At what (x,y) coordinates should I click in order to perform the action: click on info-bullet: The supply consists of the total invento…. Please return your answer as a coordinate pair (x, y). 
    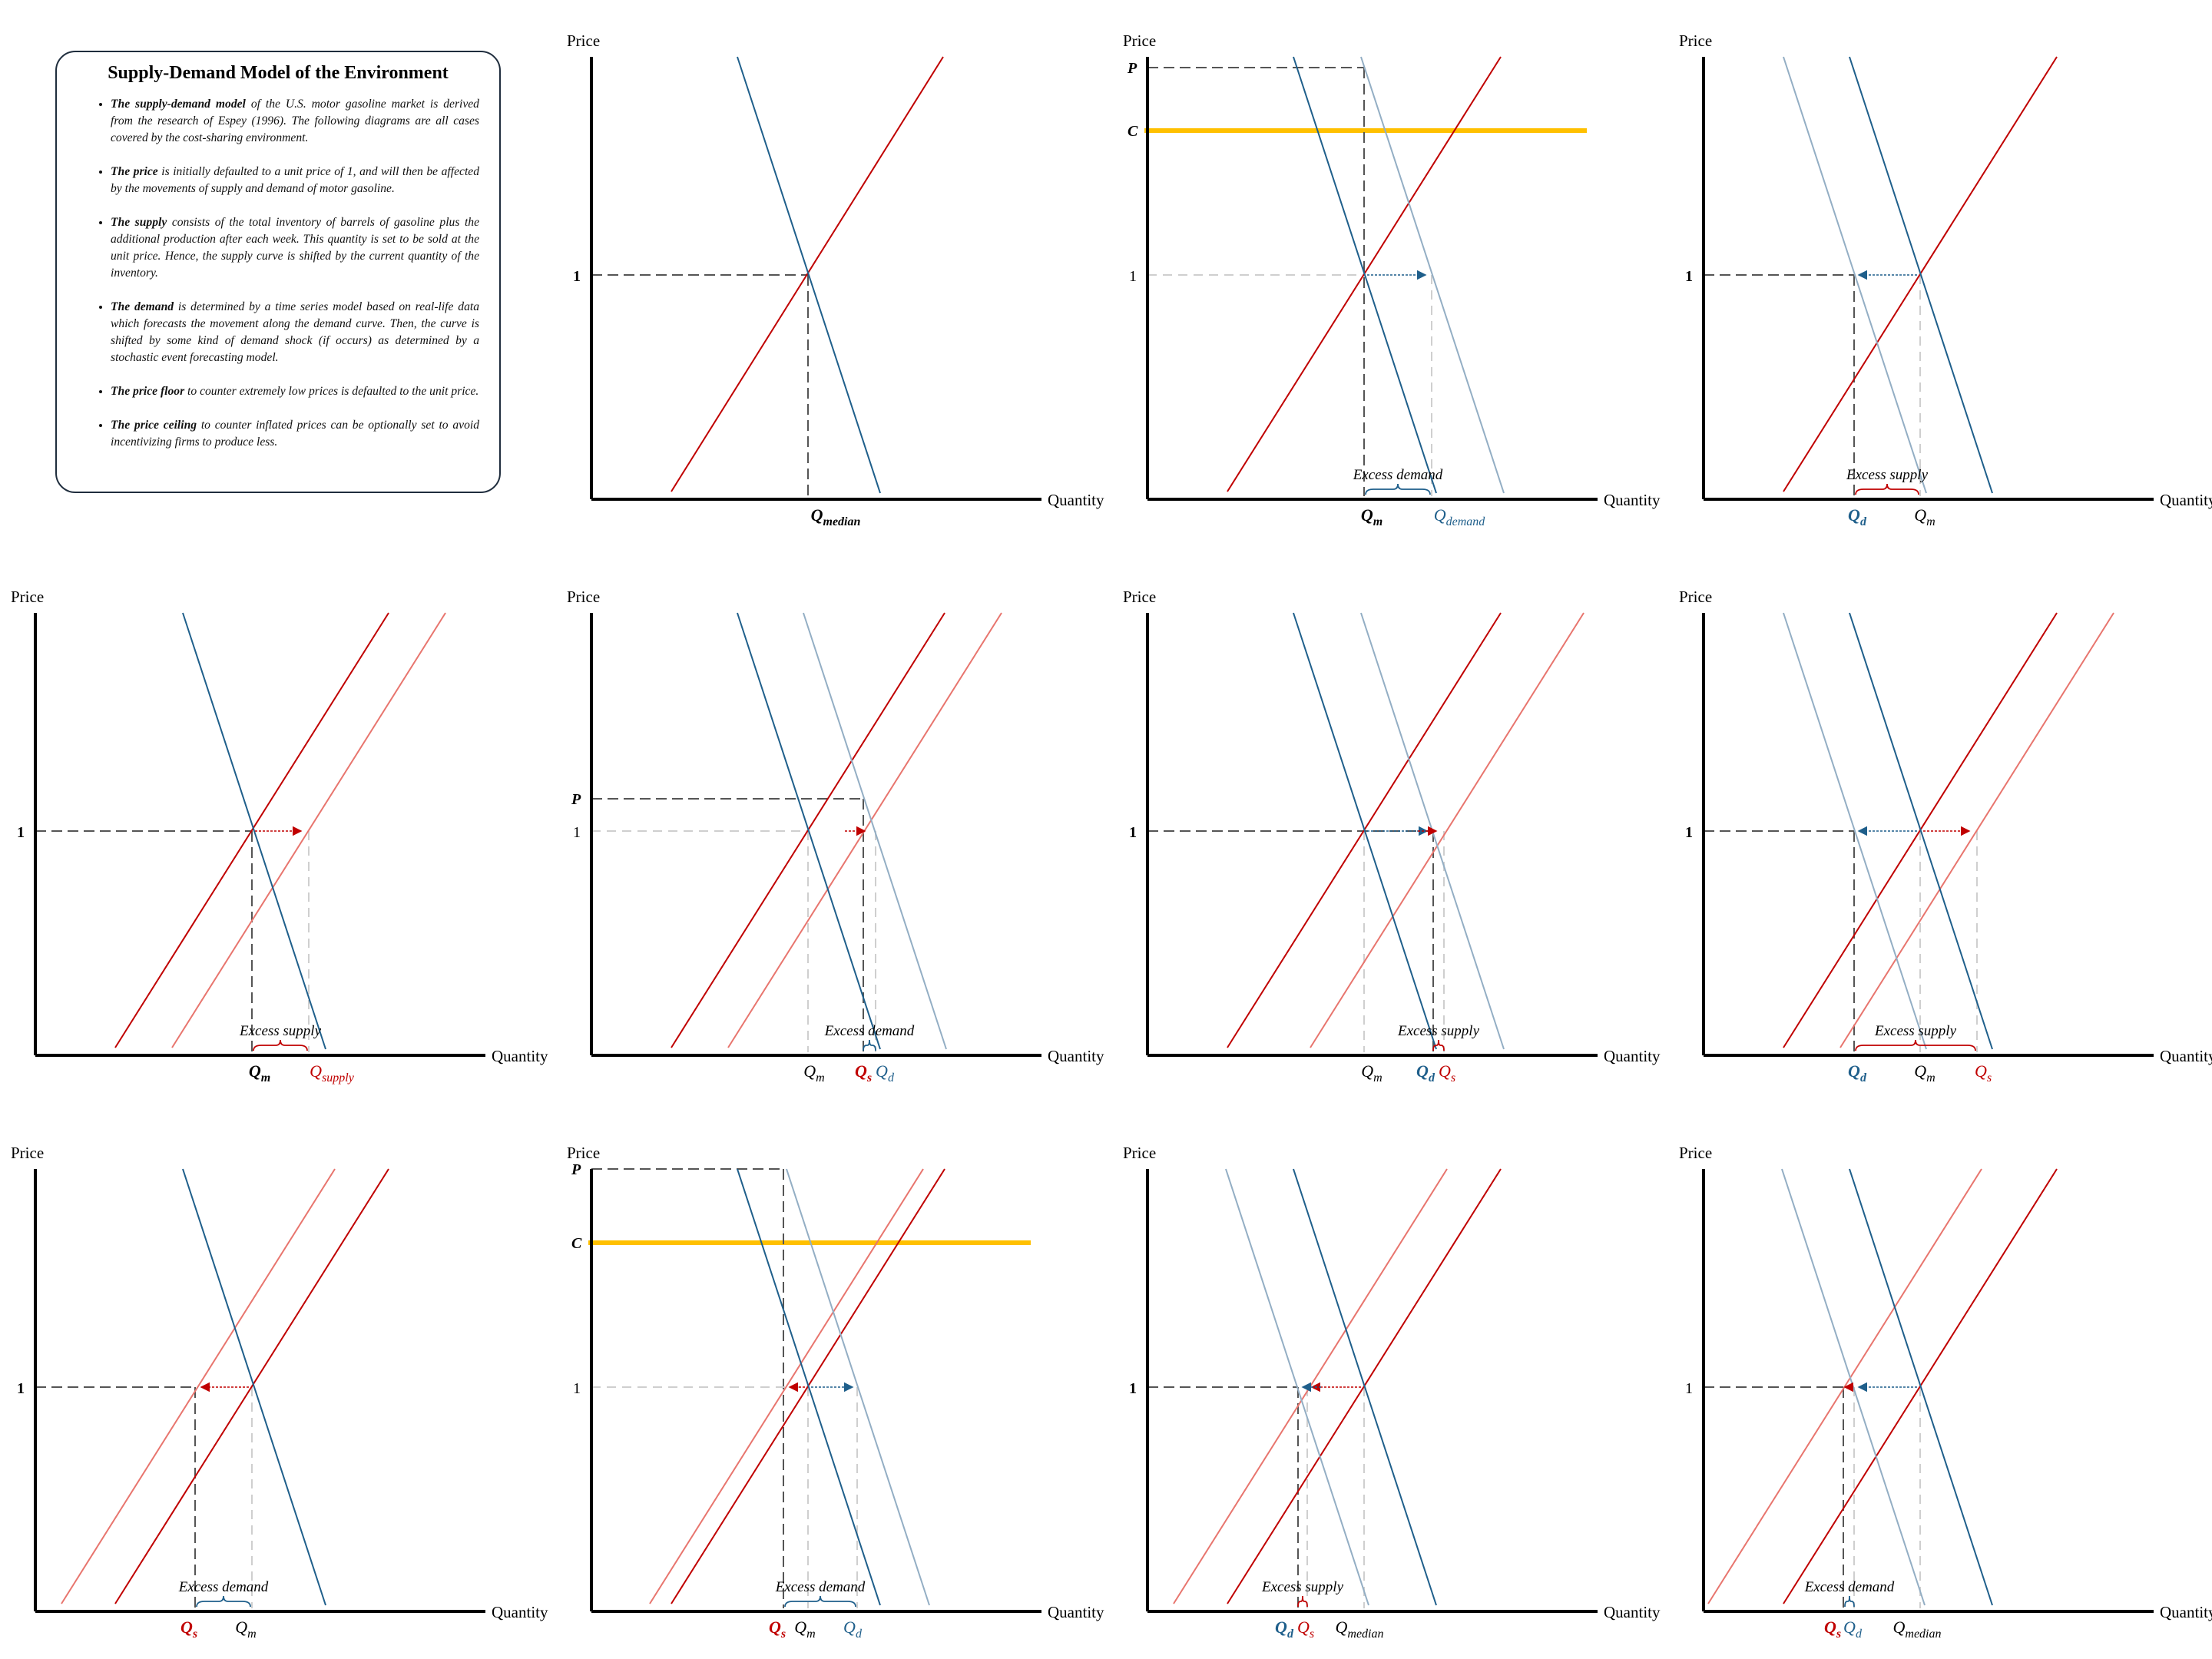
    Looking at the image, I should click on (295, 248).